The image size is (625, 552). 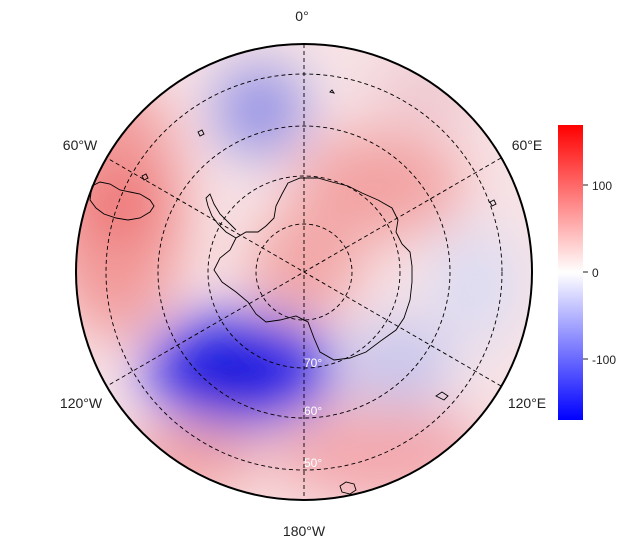 I want to click on latitude-labels: 70° 60° 50°, so click(x=313, y=413).